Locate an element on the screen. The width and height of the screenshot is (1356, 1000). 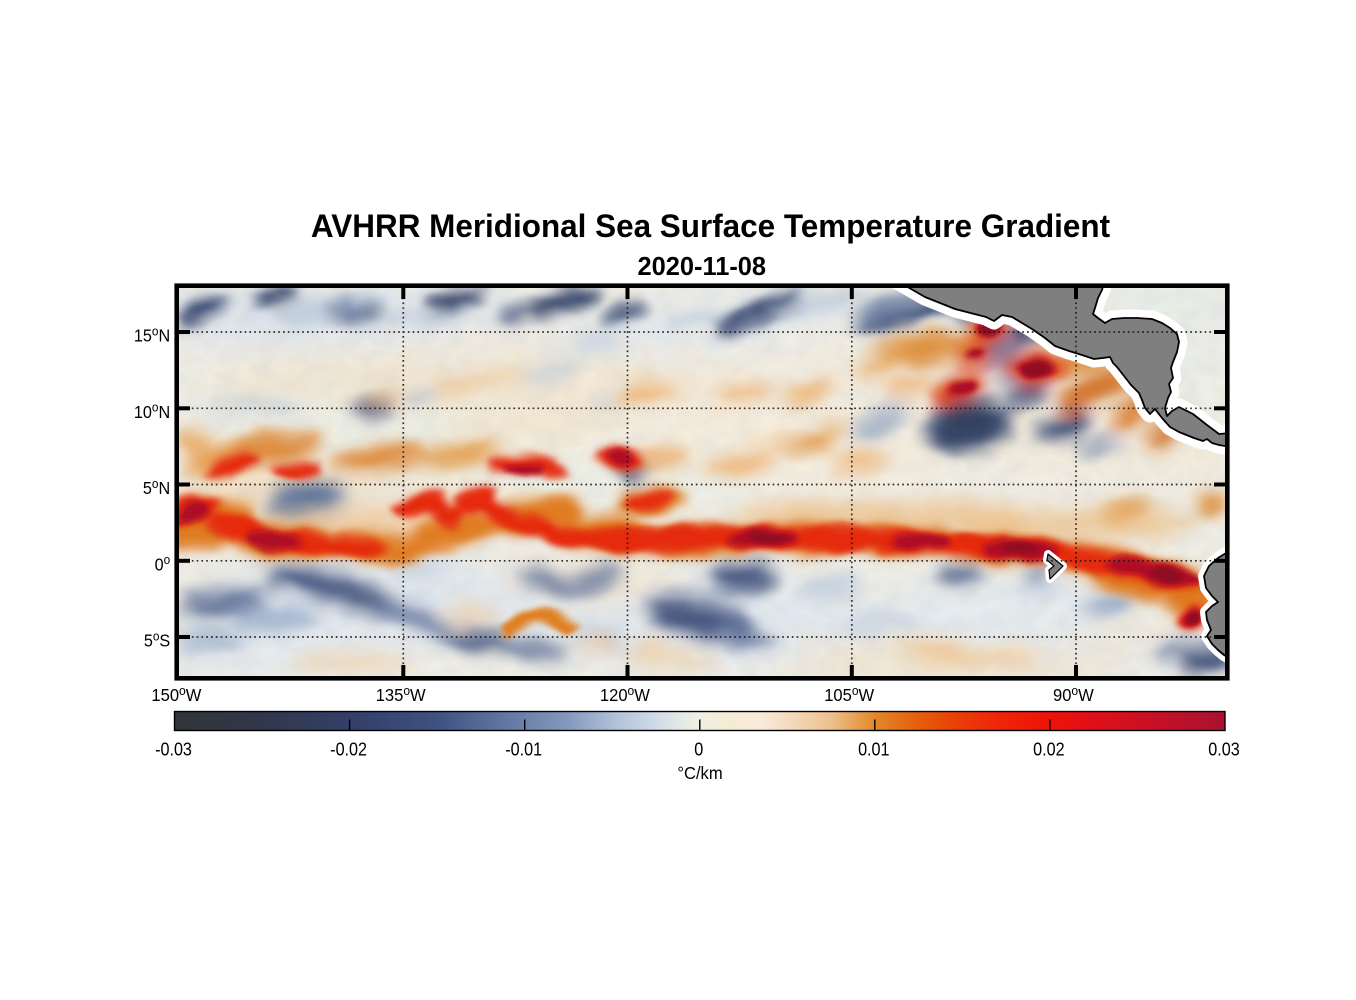
svg-text: 5oS is located at coordinates (157, 640).